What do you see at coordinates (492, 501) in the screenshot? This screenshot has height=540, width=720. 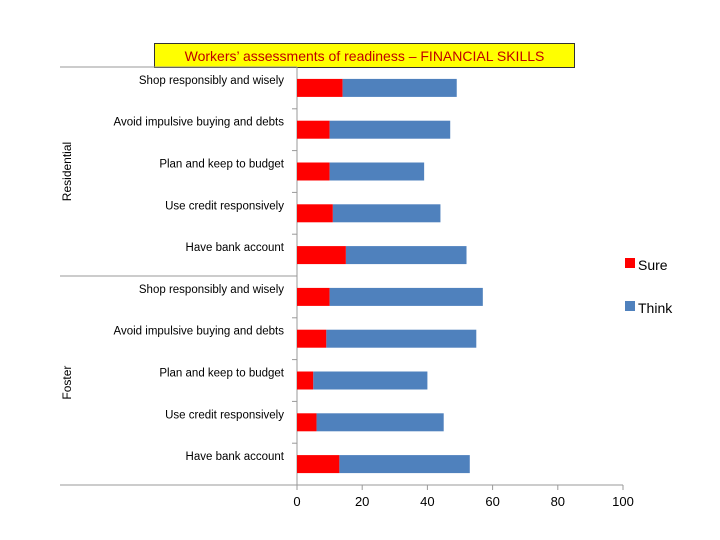 I see `x-tick-label: 60` at bounding box center [492, 501].